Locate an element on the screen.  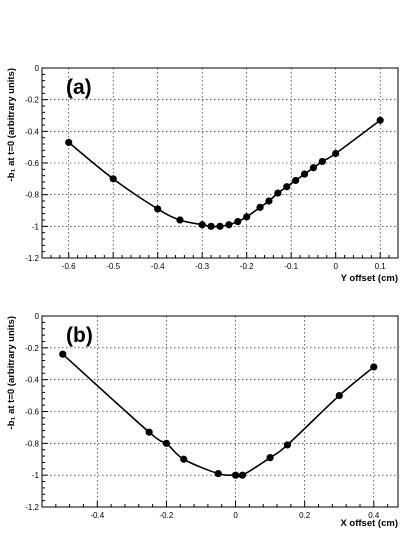
panel-label: (b) is located at coordinates (79, 335).